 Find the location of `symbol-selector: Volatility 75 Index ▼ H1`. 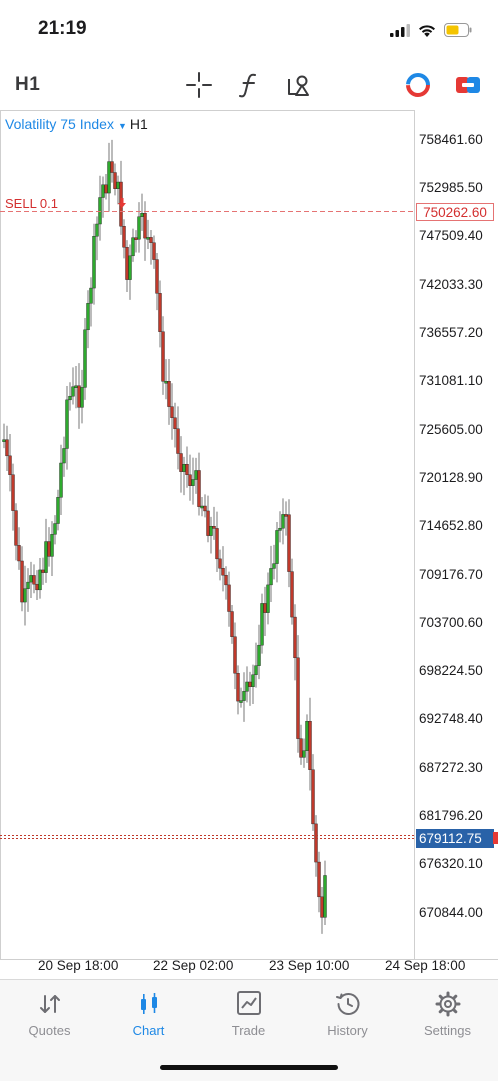

symbol-selector: Volatility 75 Index ▼ H1 is located at coordinates (76, 124).